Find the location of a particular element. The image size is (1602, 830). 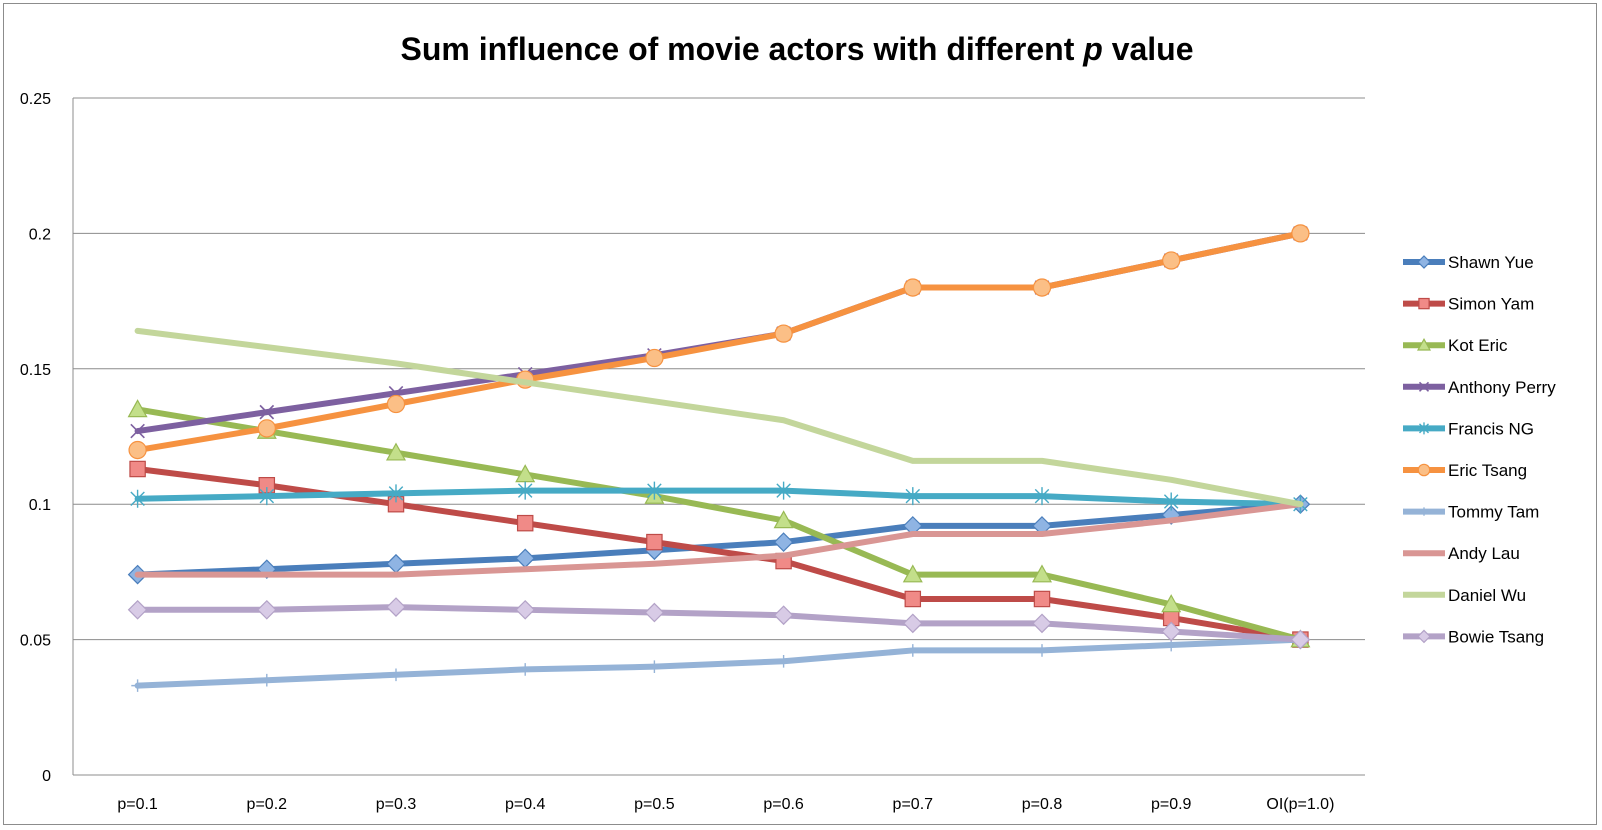

series-bowie-tsang is located at coordinates (719, 623).